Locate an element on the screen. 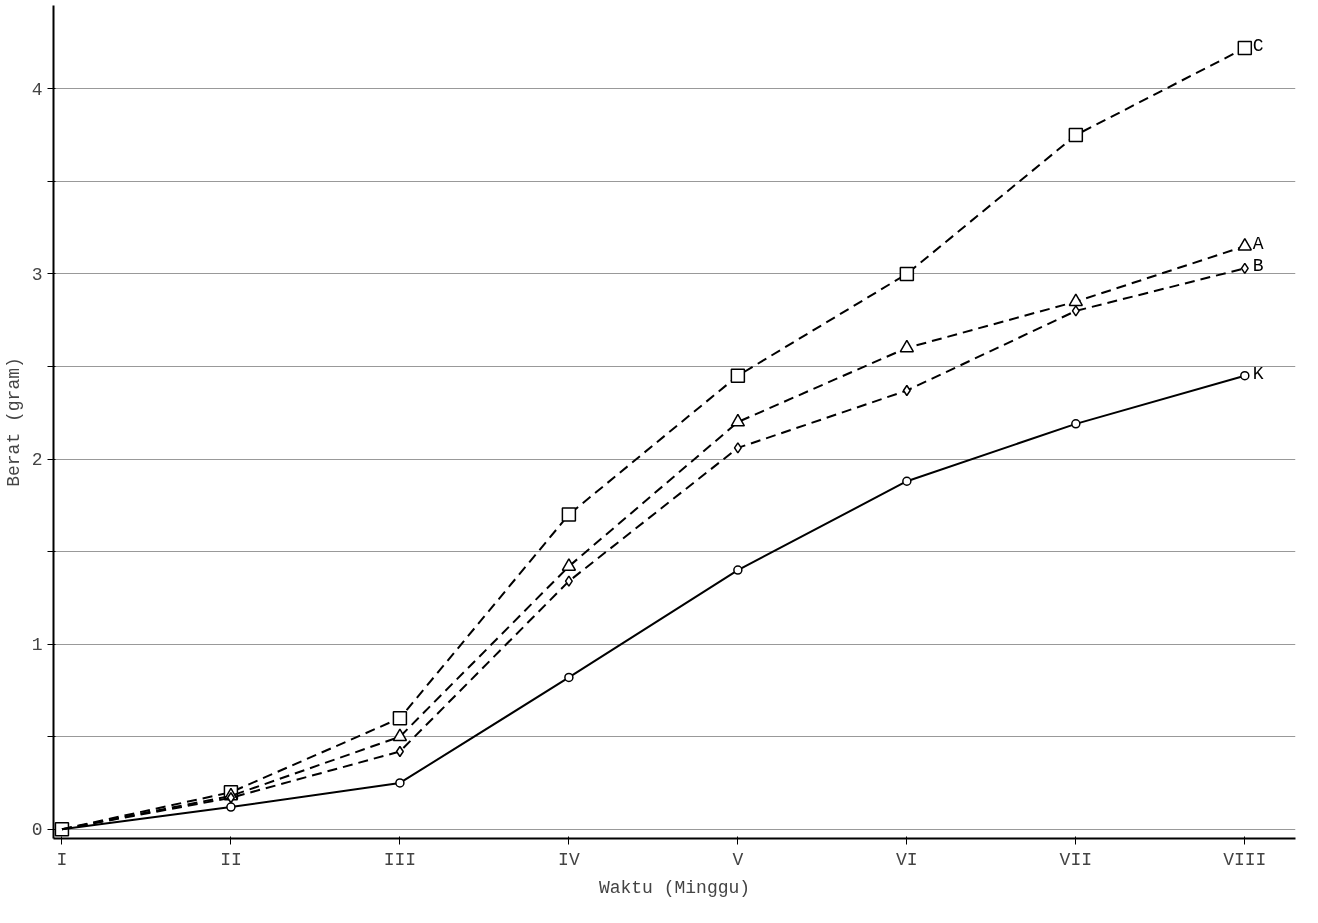 The width and height of the screenshot is (1318, 923). y-axis-title: Berat (gram) is located at coordinates (13, 422).